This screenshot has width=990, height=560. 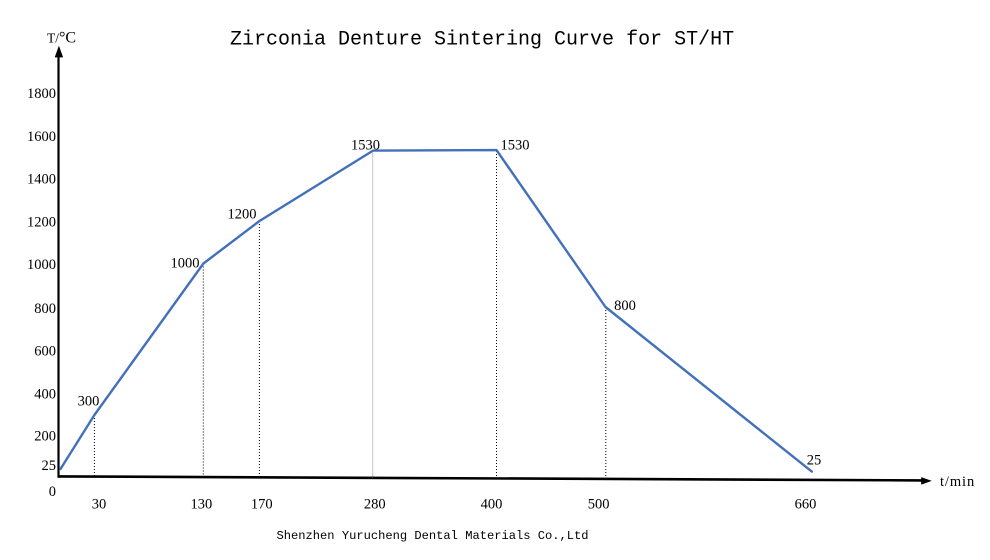 What do you see at coordinates (89, 402) in the screenshot?
I see `svg-text: 300` at bounding box center [89, 402].